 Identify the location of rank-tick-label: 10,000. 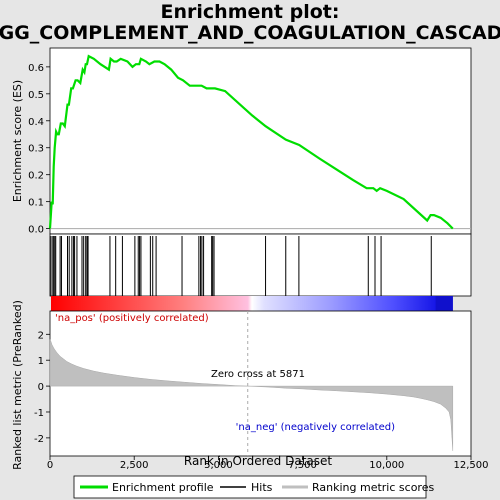
(386, 465).